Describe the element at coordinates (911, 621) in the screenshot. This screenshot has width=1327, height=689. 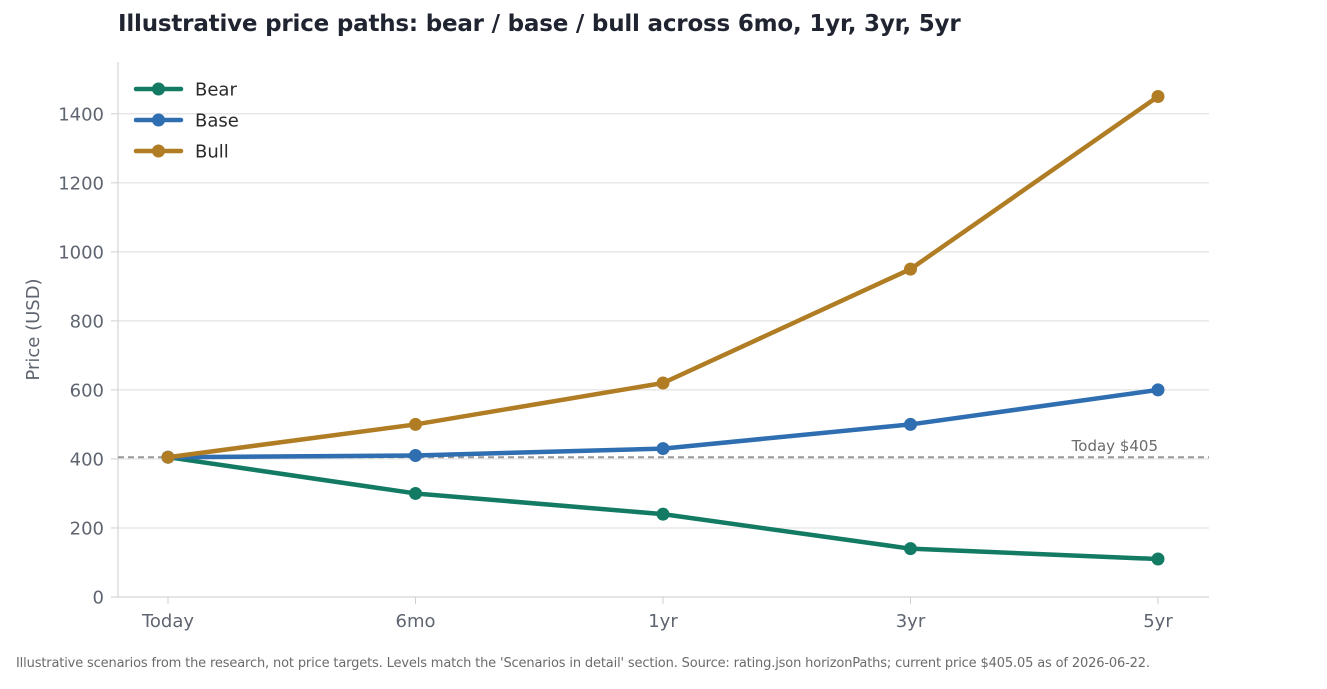
I see `x-tick-label: 3yr` at that location.